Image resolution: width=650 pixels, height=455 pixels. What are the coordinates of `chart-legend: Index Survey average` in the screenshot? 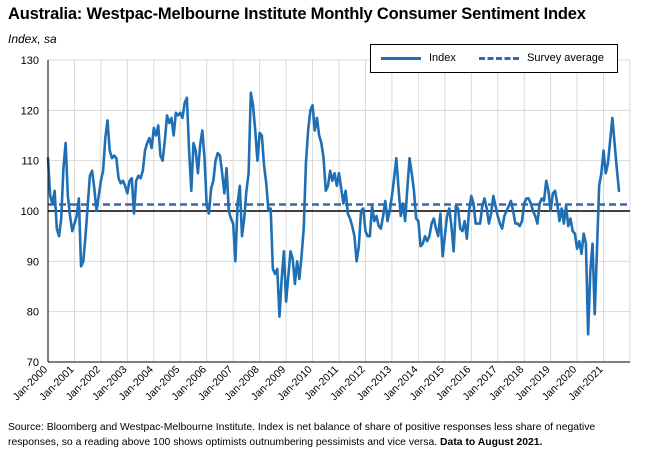 It's located at (494, 58).